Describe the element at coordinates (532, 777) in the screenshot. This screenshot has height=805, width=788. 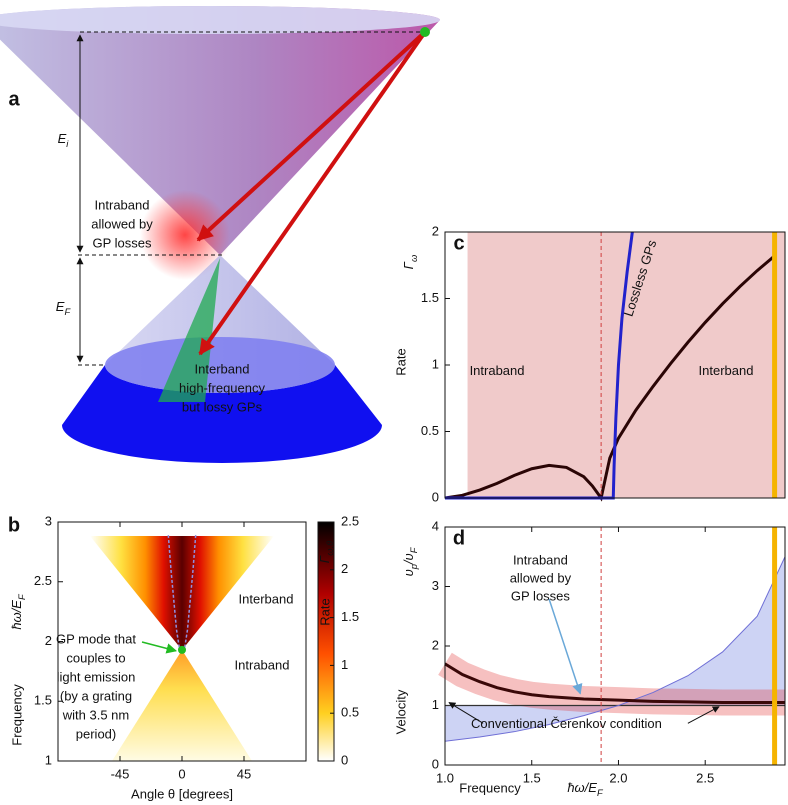
I see `x-tick-label: 1.5` at that location.